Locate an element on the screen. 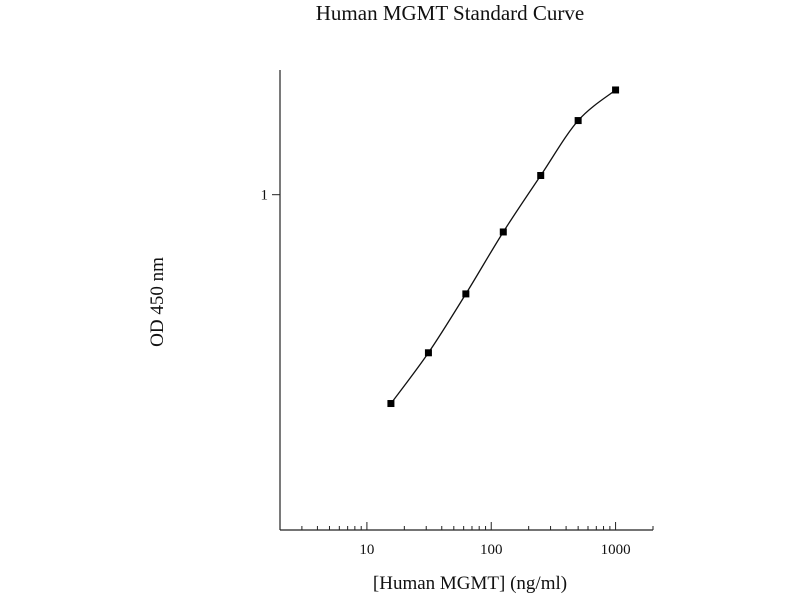 The width and height of the screenshot is (800, 600). x-tick-label: 1000 is located at coordinates (616, 550).